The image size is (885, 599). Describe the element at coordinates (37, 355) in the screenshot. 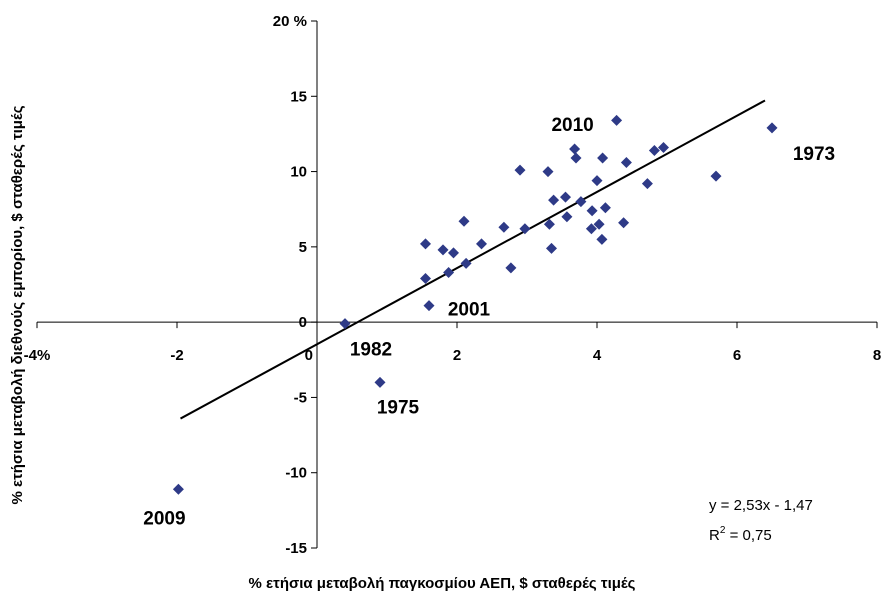

I see `x-tick-label: -4%` at that location.